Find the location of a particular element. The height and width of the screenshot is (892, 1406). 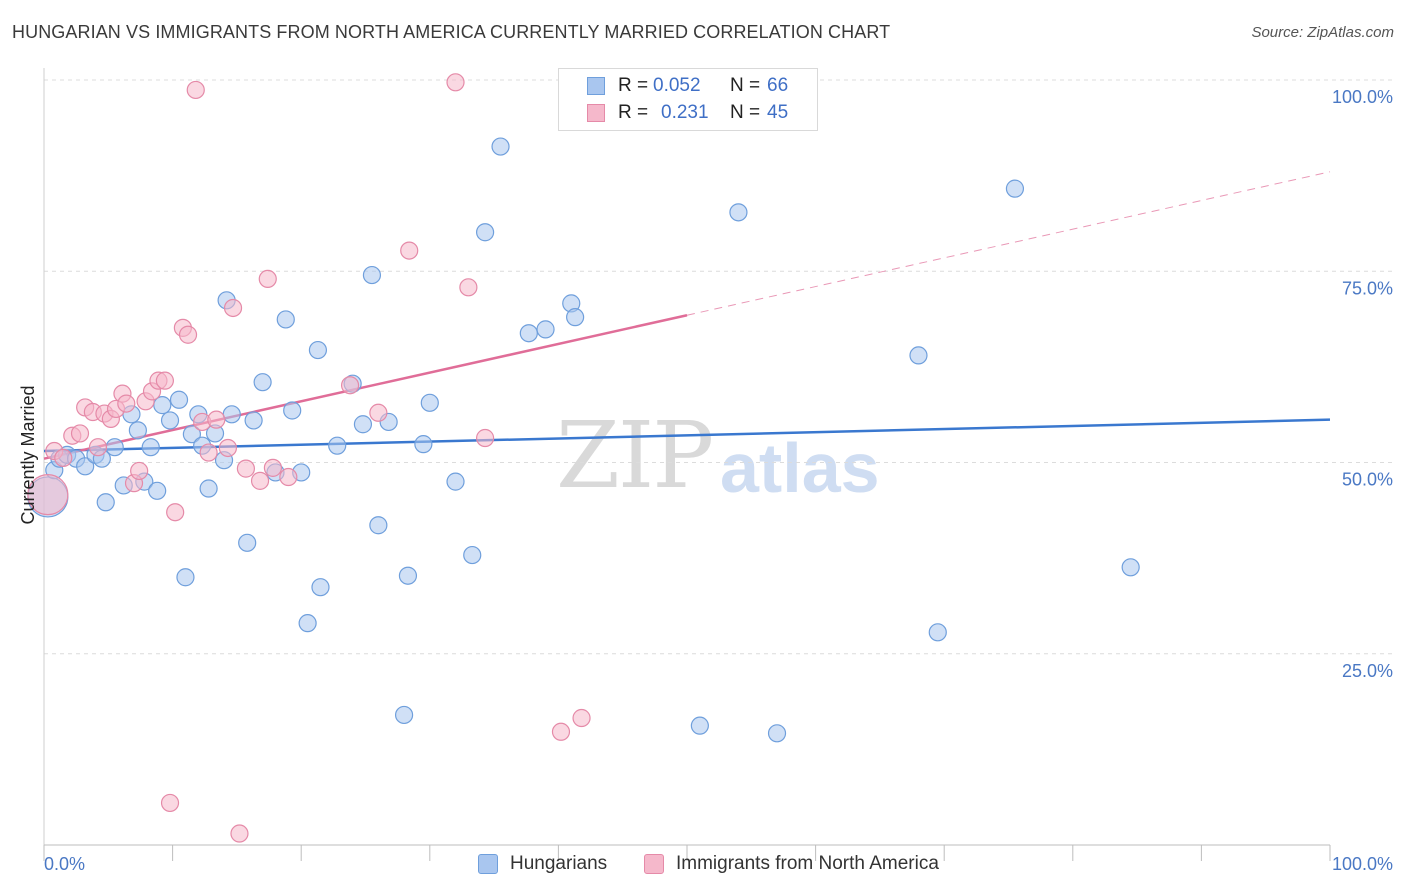

r-value: 0.231 is located at coordinates (685, 112).